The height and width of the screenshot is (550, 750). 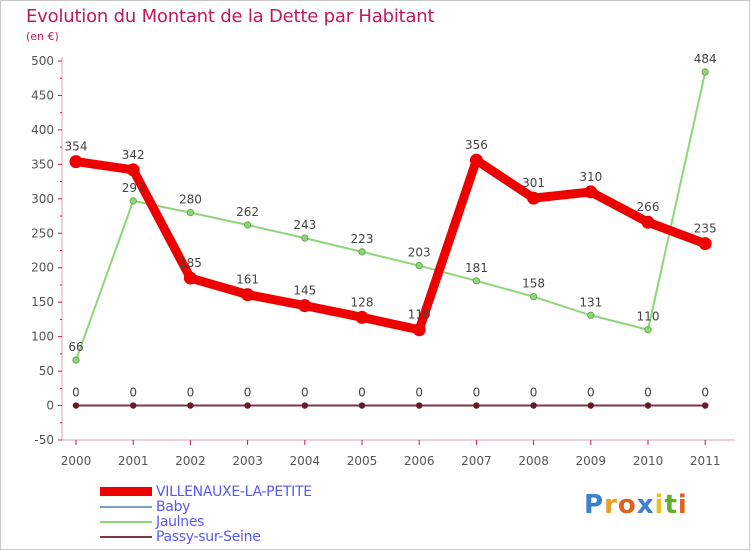 What do you see at coordinates (419, 315) in the screenshot?
I see `data-label: 110` at bounding box center [419, 315].